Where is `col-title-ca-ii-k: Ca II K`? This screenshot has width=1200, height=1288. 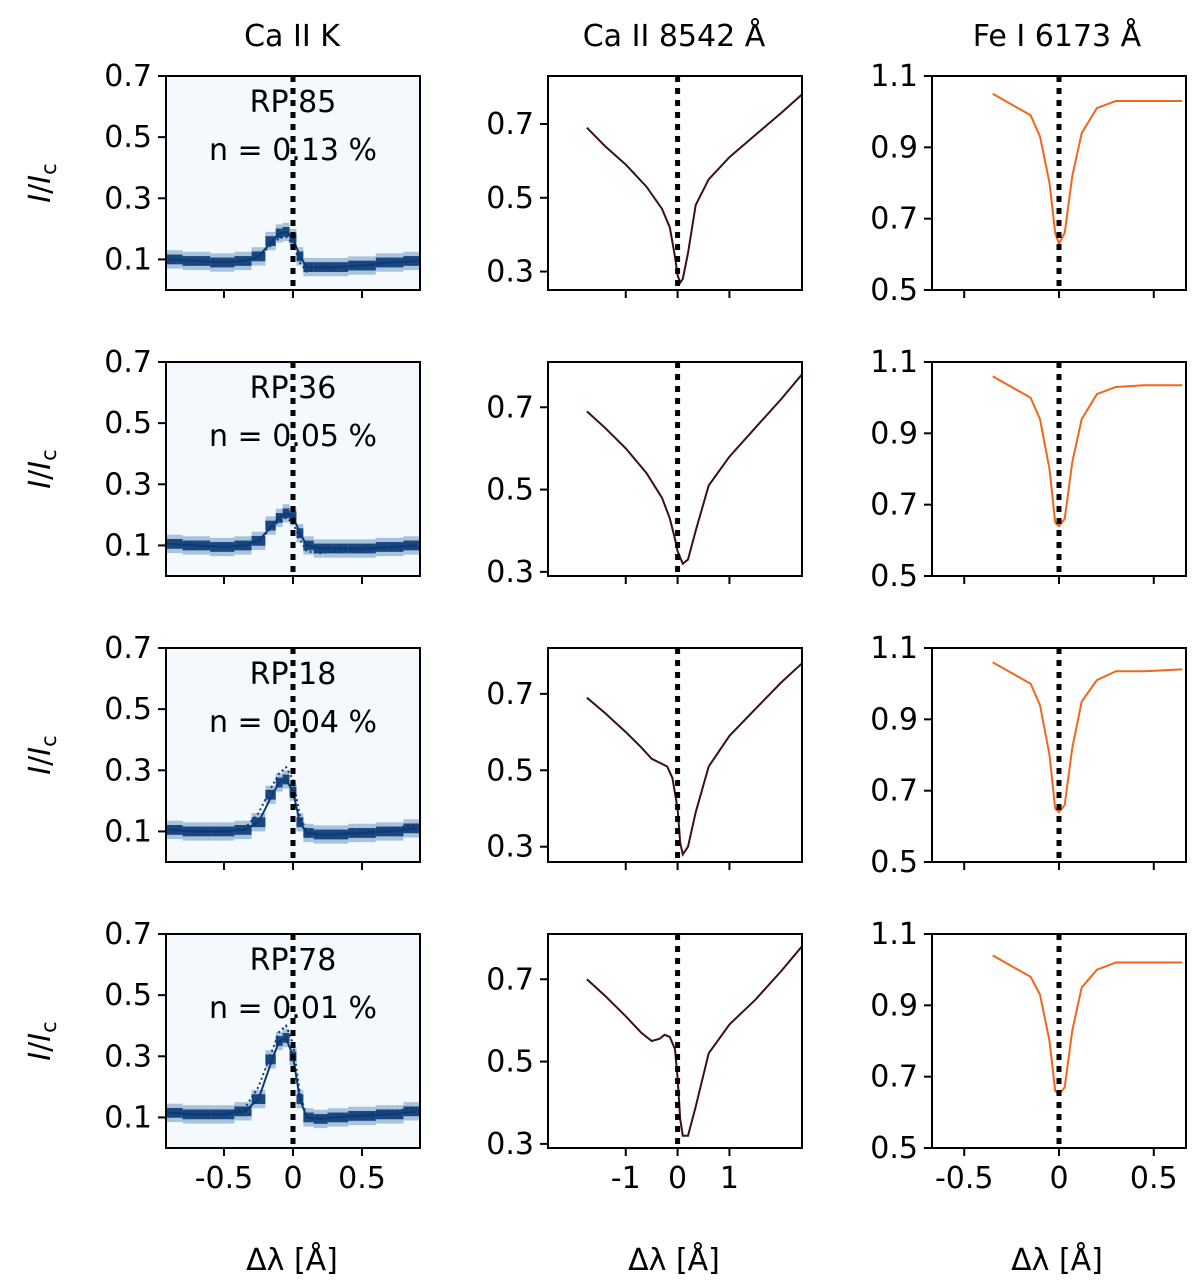 col-title-ca-ii-k: Ca II K is located at coordinates (292, 36).